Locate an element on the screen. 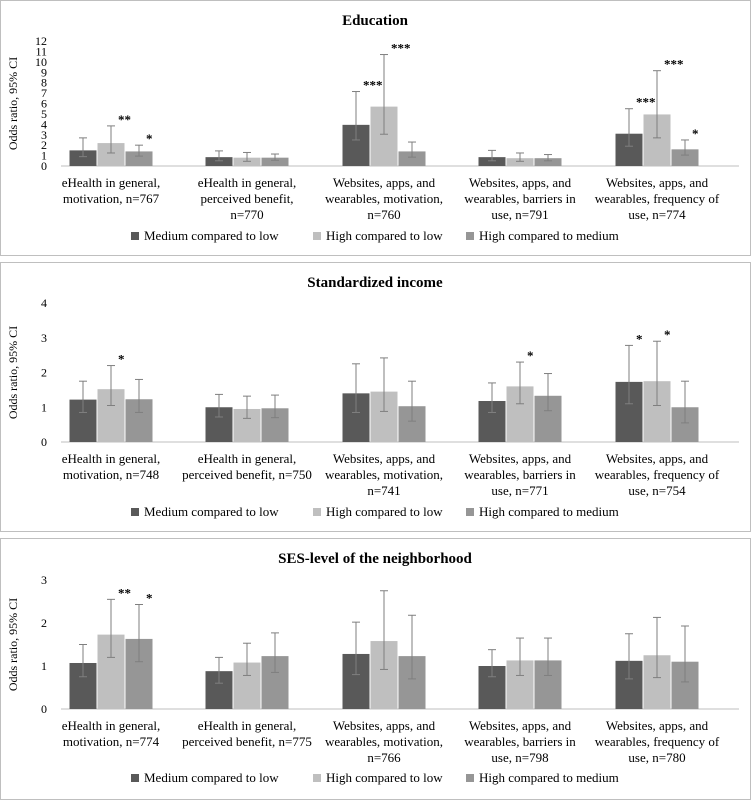  category-label-line: use, n=780 is located at coordinates (656, 757).